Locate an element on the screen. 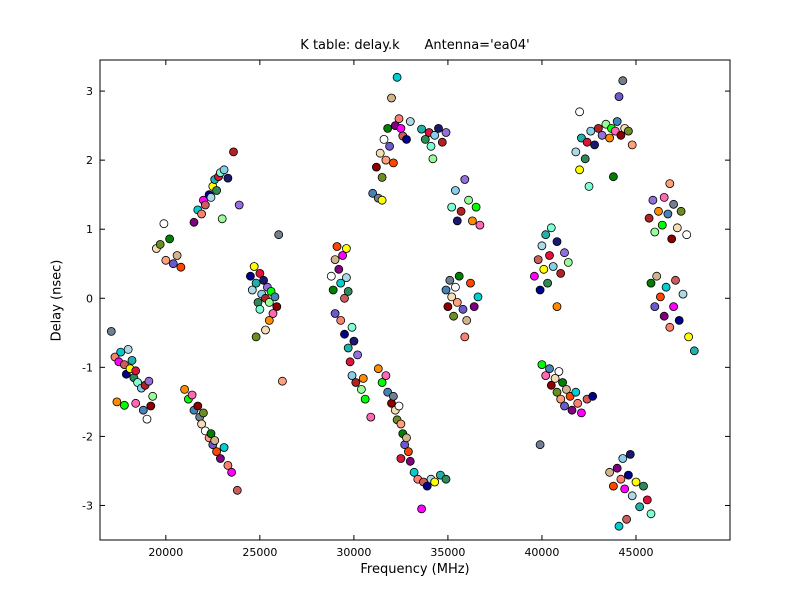 The height and width of the screenshot is (600, 800). y-tick-label: -3 is located at coordinates (87, 505).